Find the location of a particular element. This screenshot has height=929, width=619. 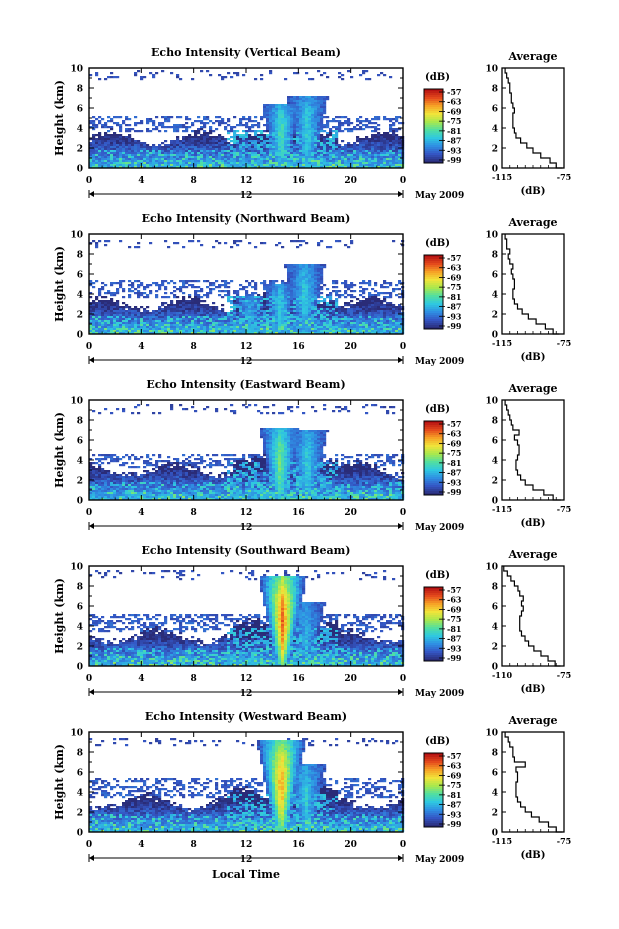

colorbar-tick-label: -57 is located at coordinates (454, 92).